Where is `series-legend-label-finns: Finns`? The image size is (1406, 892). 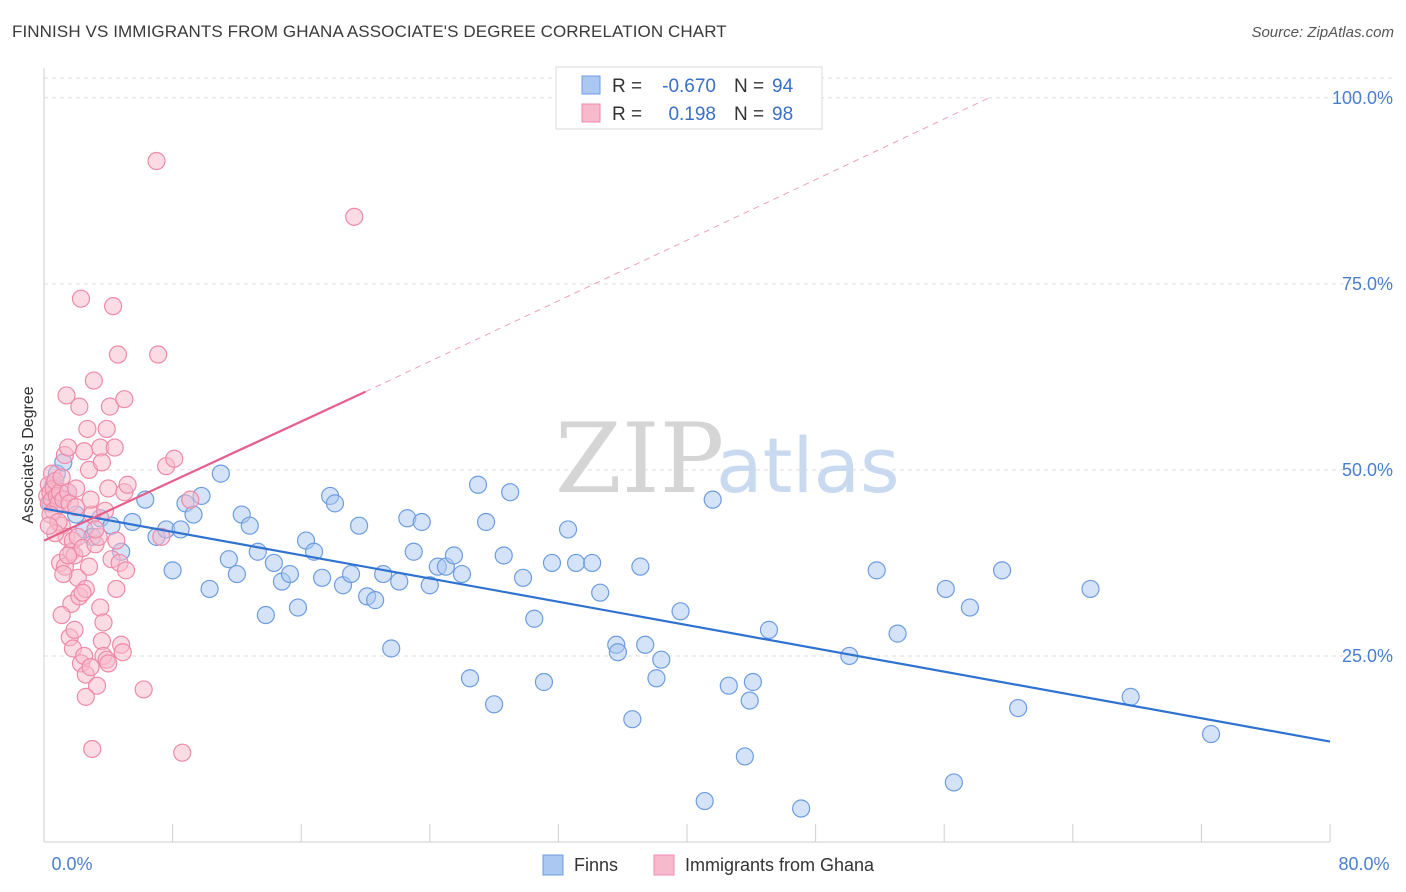 series-legend-label-finns: Finns is located at coordinates (596, 865).